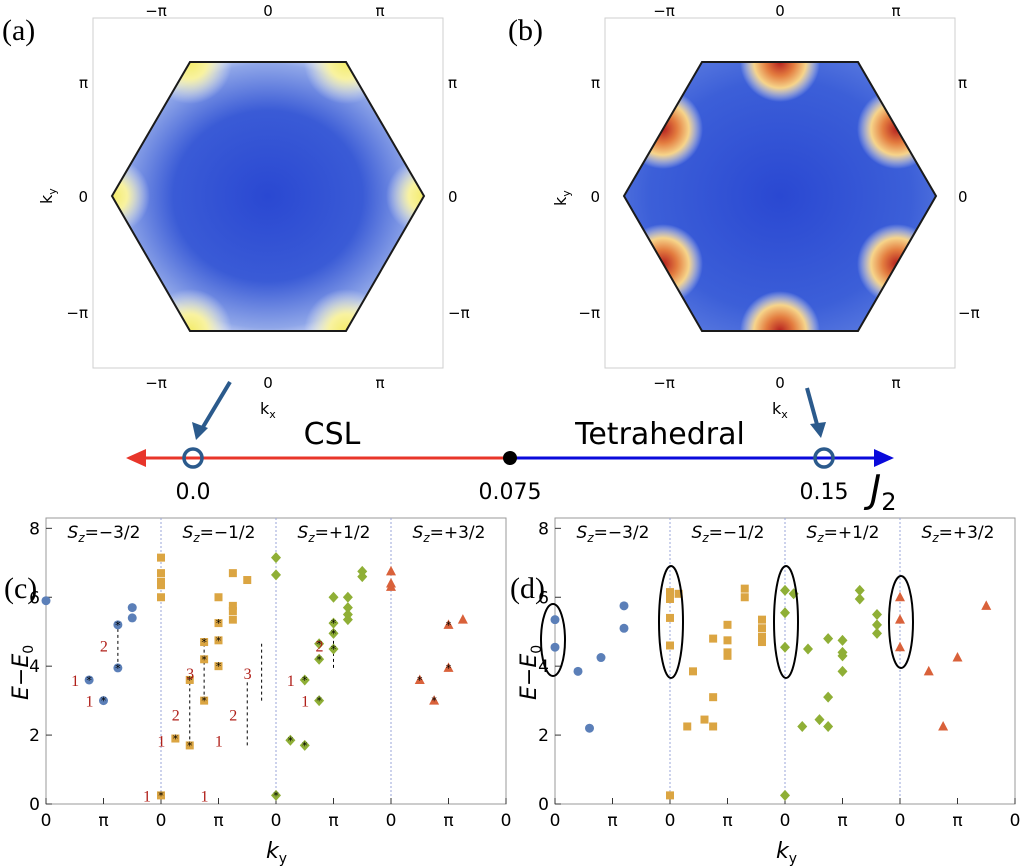 Image resolution: width=1024 pixels, height=868 pixels. I want to click on pointer-arrow-b, so click(812, 408).